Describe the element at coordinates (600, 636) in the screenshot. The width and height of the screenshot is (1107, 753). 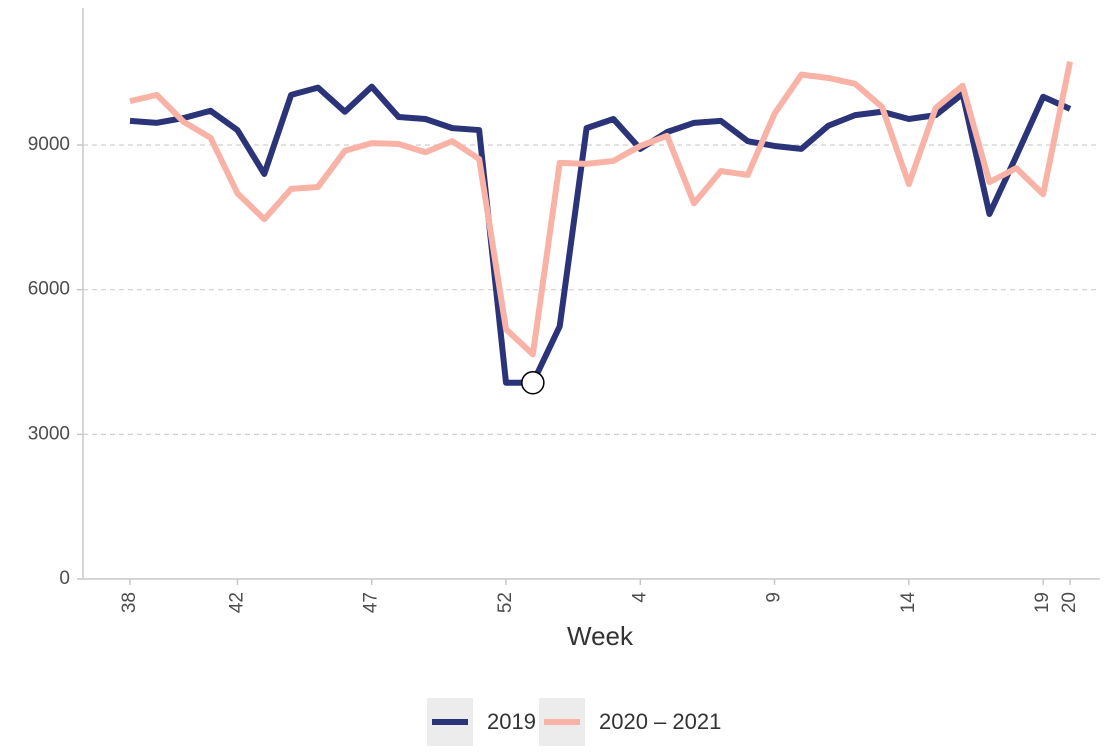
I see `x-axis-title: Week` at that location.